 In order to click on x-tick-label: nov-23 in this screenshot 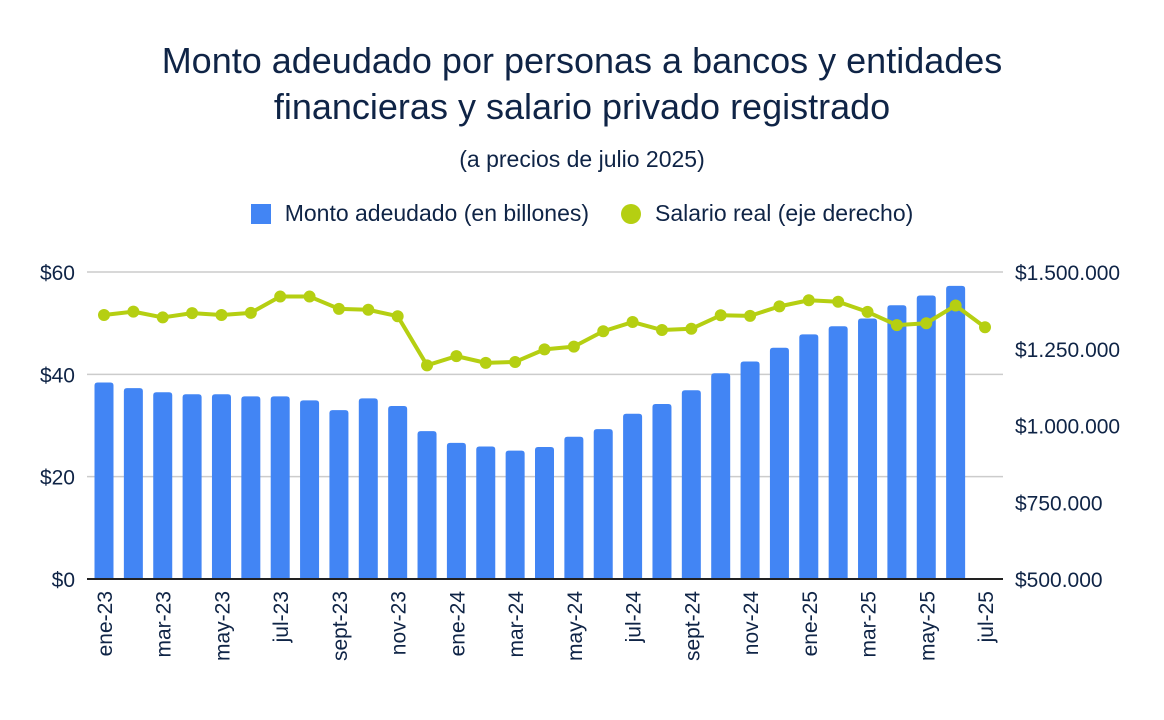, I will do `click(399, 623)`.